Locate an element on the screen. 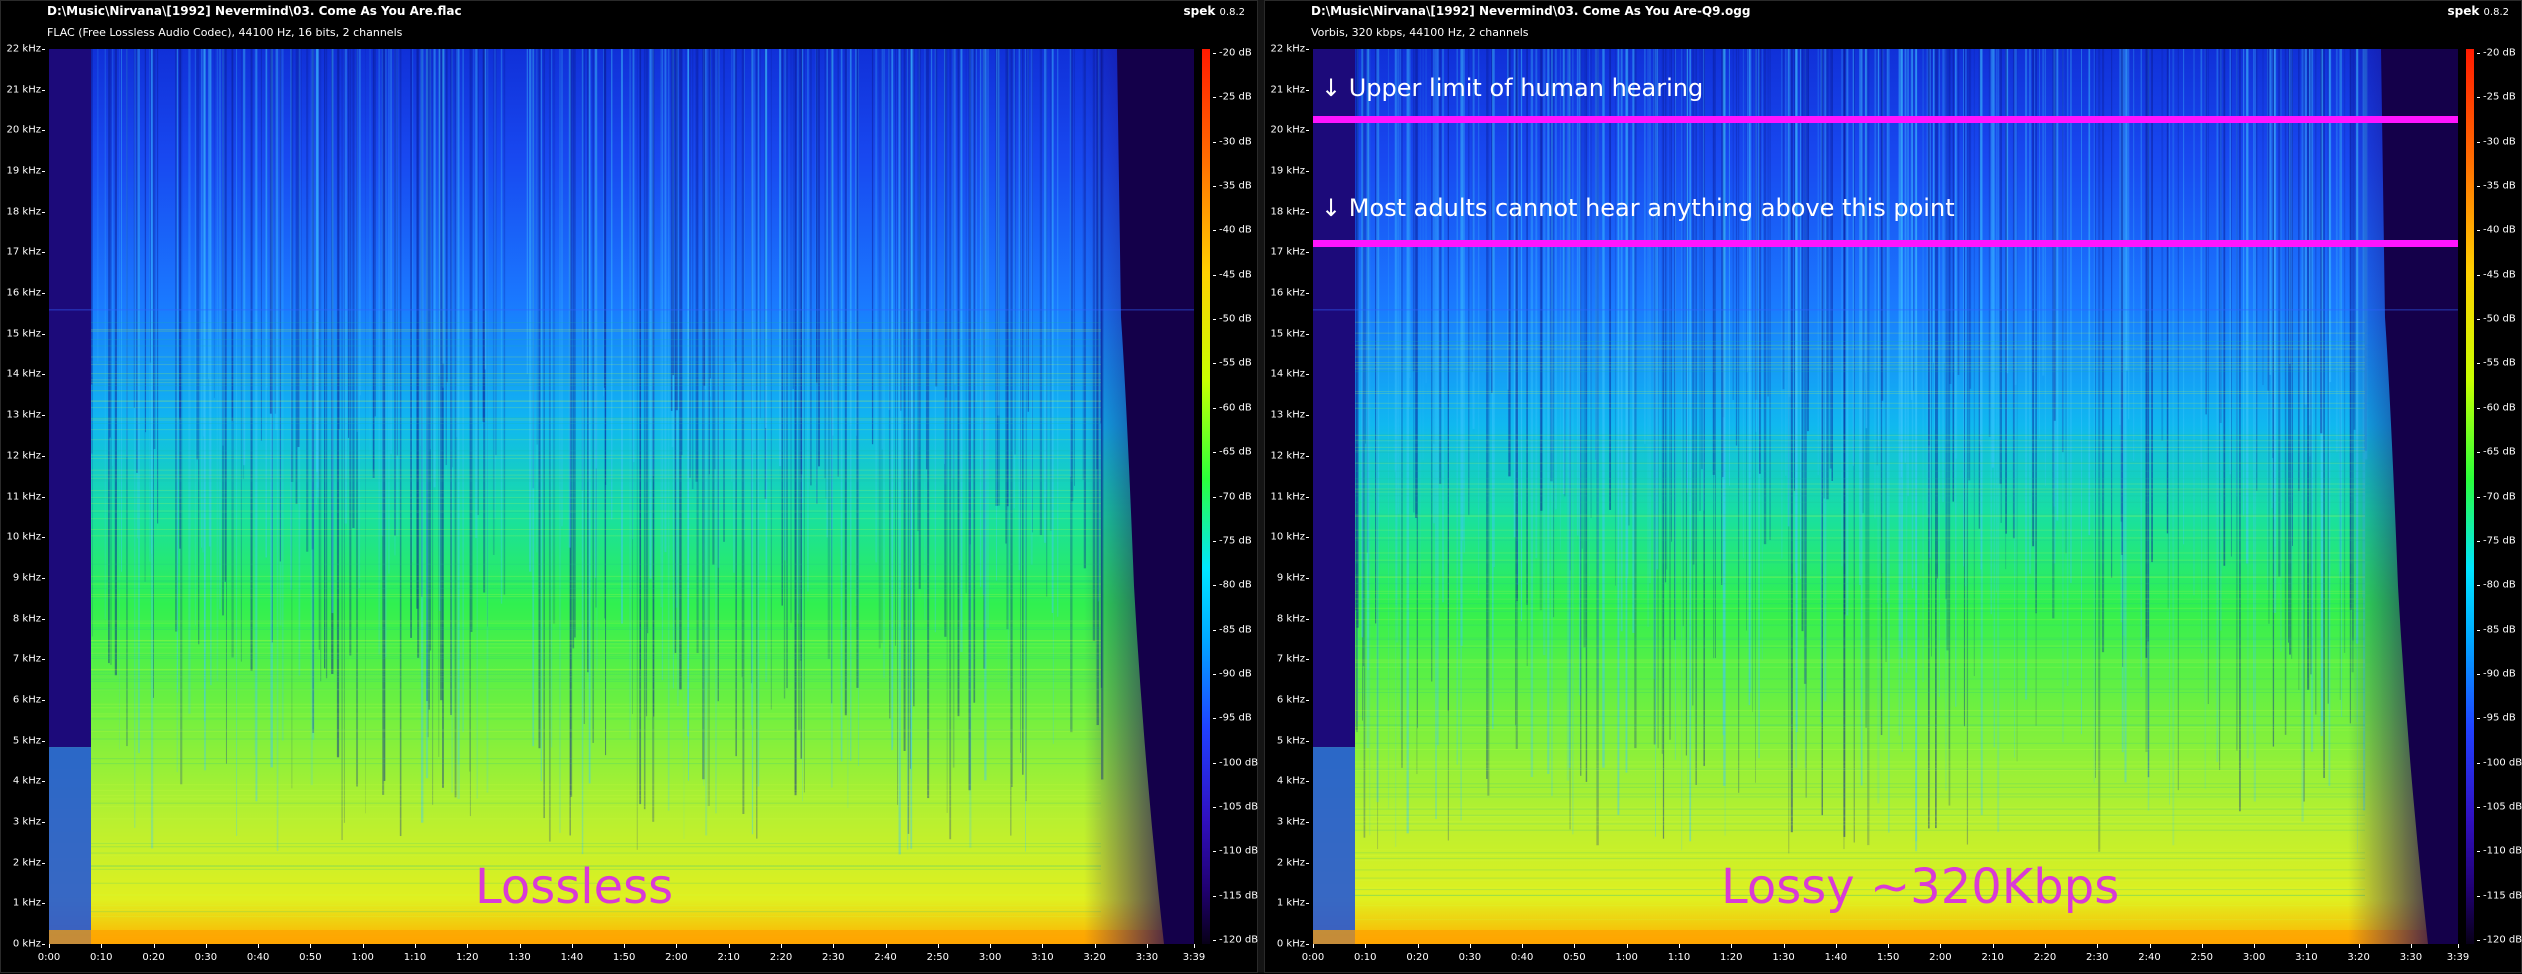  frequency-tick-label: 18 kHz is located at coordinates (1287, 212).